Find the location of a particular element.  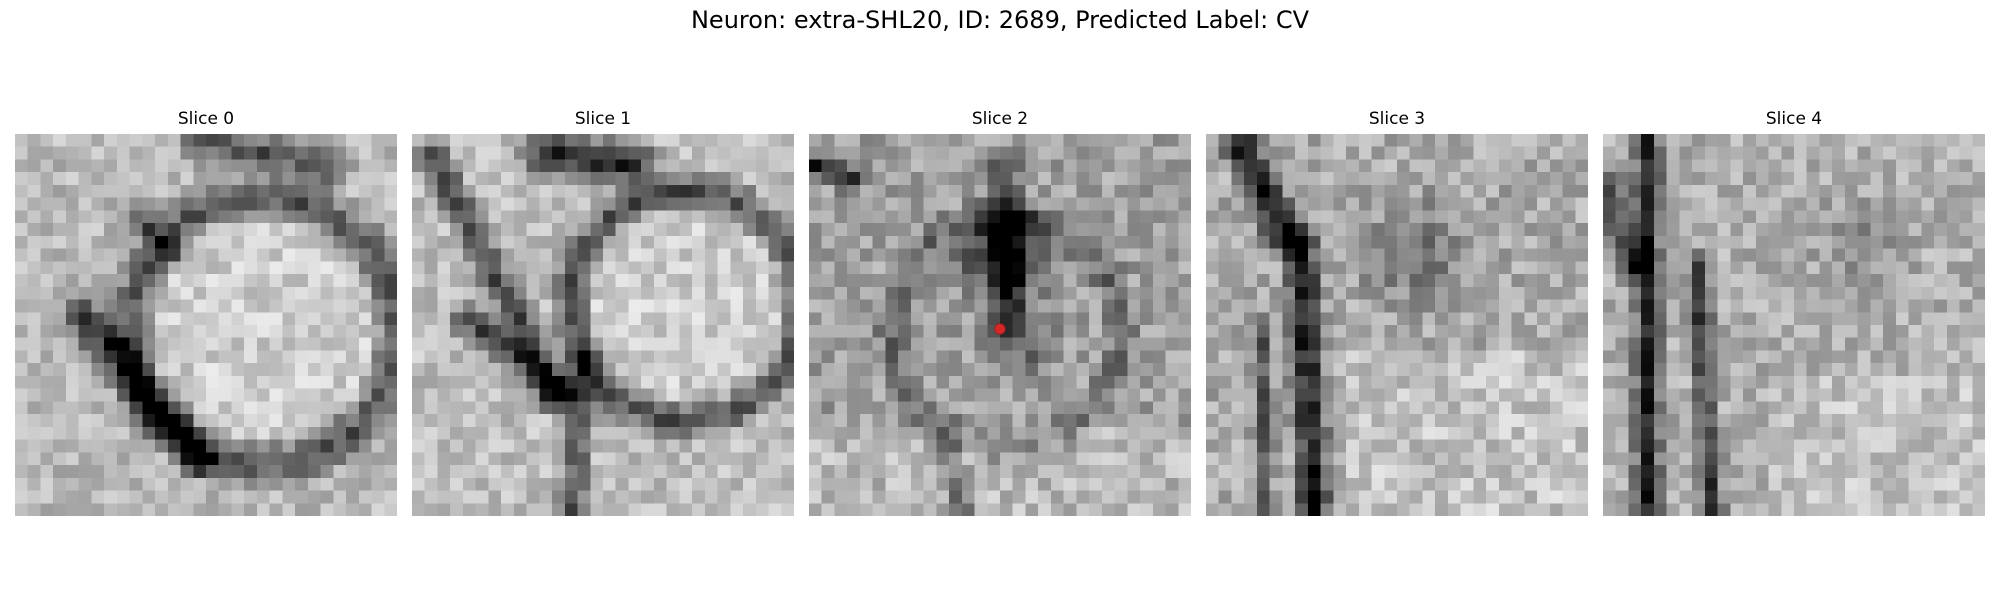

slice-panel-0: Slice 0 is located at coordinates (206, 313).